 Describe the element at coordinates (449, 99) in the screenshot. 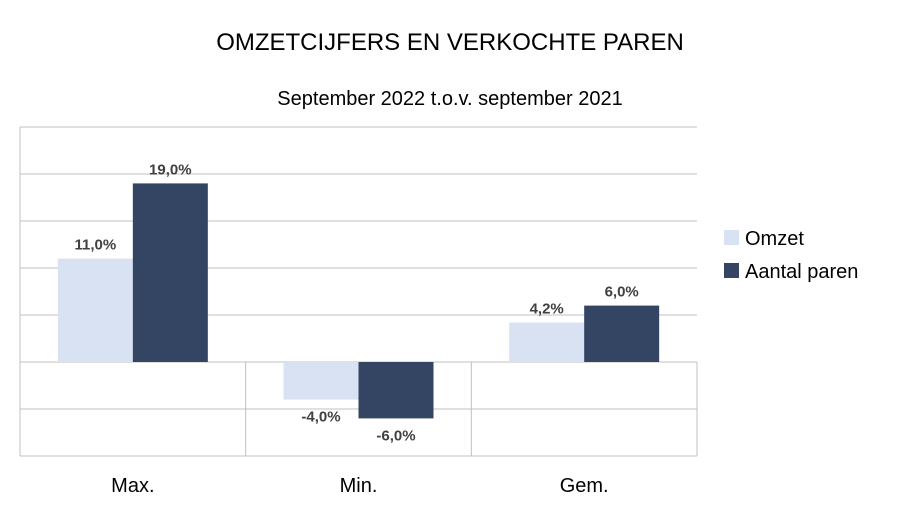

I see `chart-subtitle: September 2022 t.o.v. september 2021` at that location.